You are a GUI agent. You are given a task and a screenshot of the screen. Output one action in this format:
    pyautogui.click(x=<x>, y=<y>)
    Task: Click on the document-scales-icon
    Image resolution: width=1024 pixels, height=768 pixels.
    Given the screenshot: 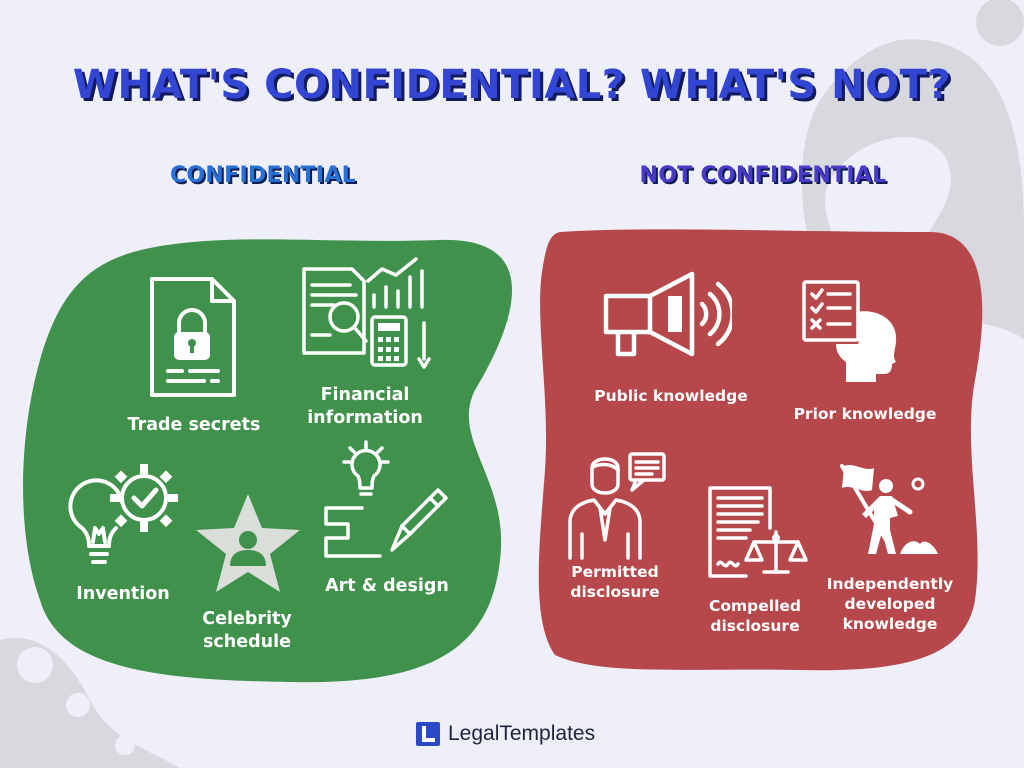 What is the action you would take?
    pyautogui.click(x=758, y=532)
    